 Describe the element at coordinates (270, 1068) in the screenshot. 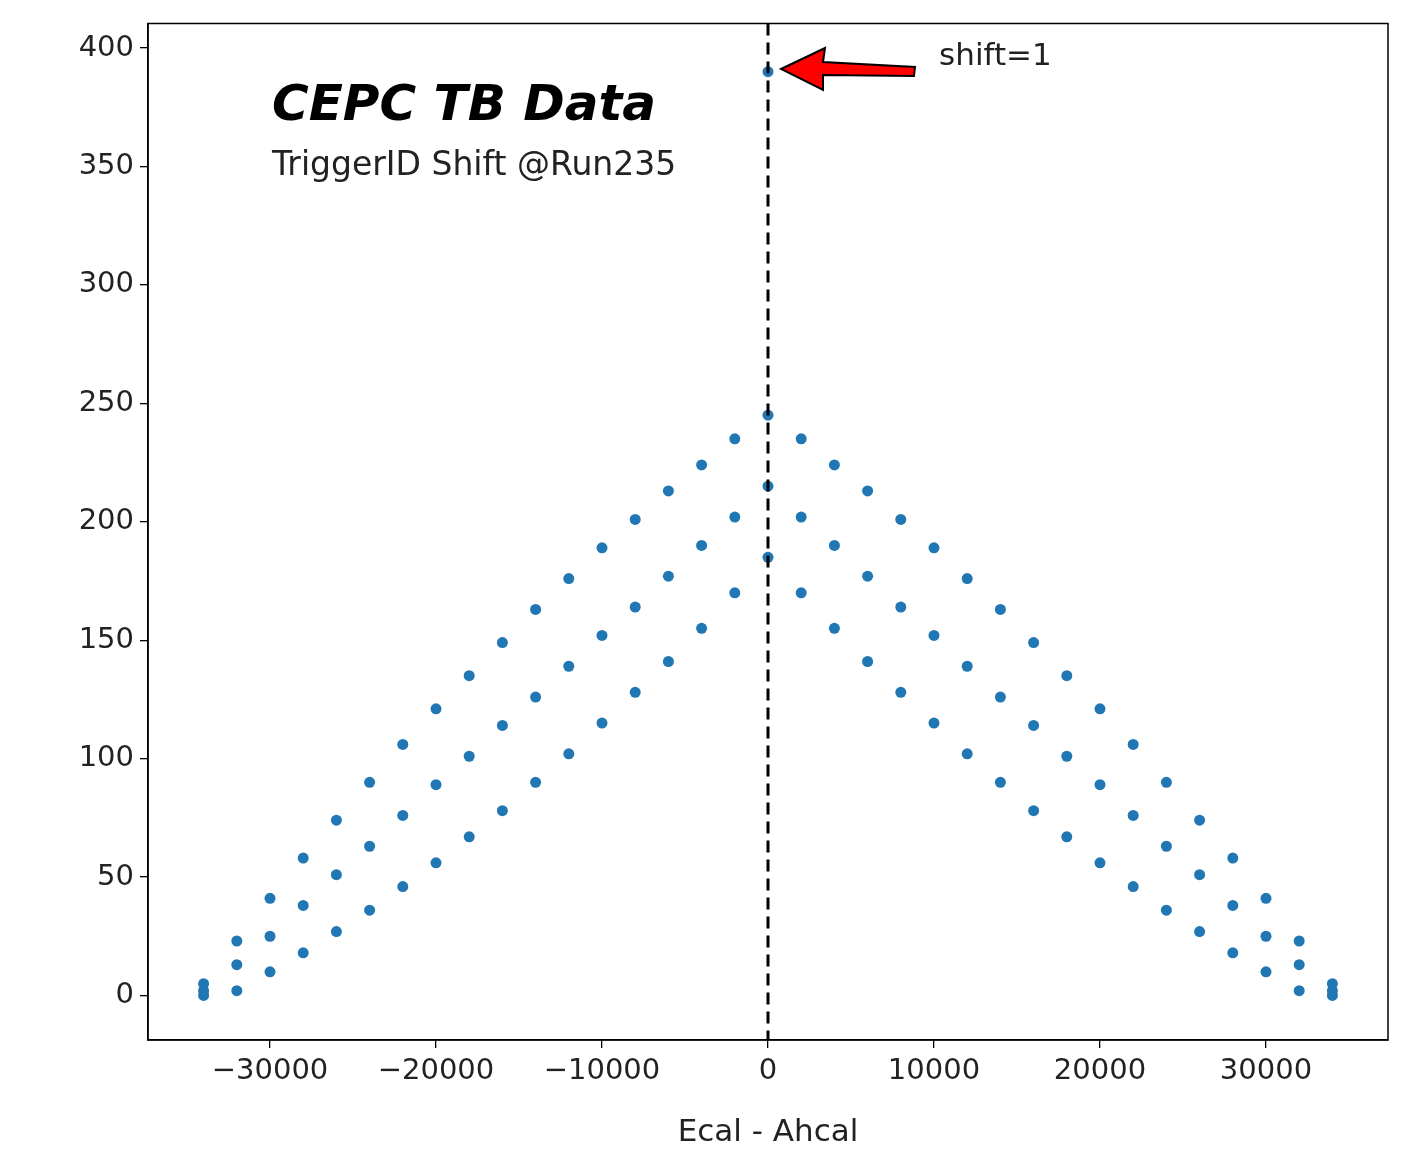

I see `x-tick-label: −30000` at that location.